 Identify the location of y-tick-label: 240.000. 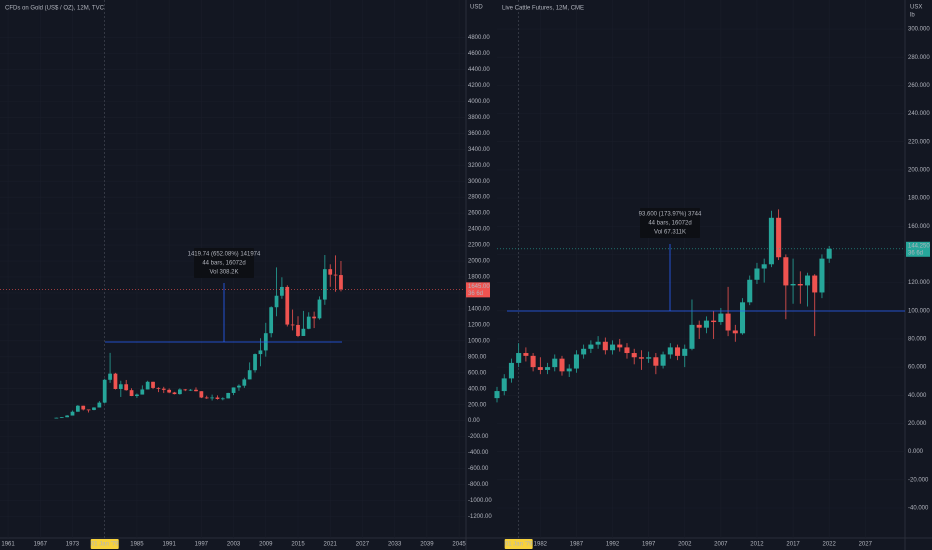
(919, 114).